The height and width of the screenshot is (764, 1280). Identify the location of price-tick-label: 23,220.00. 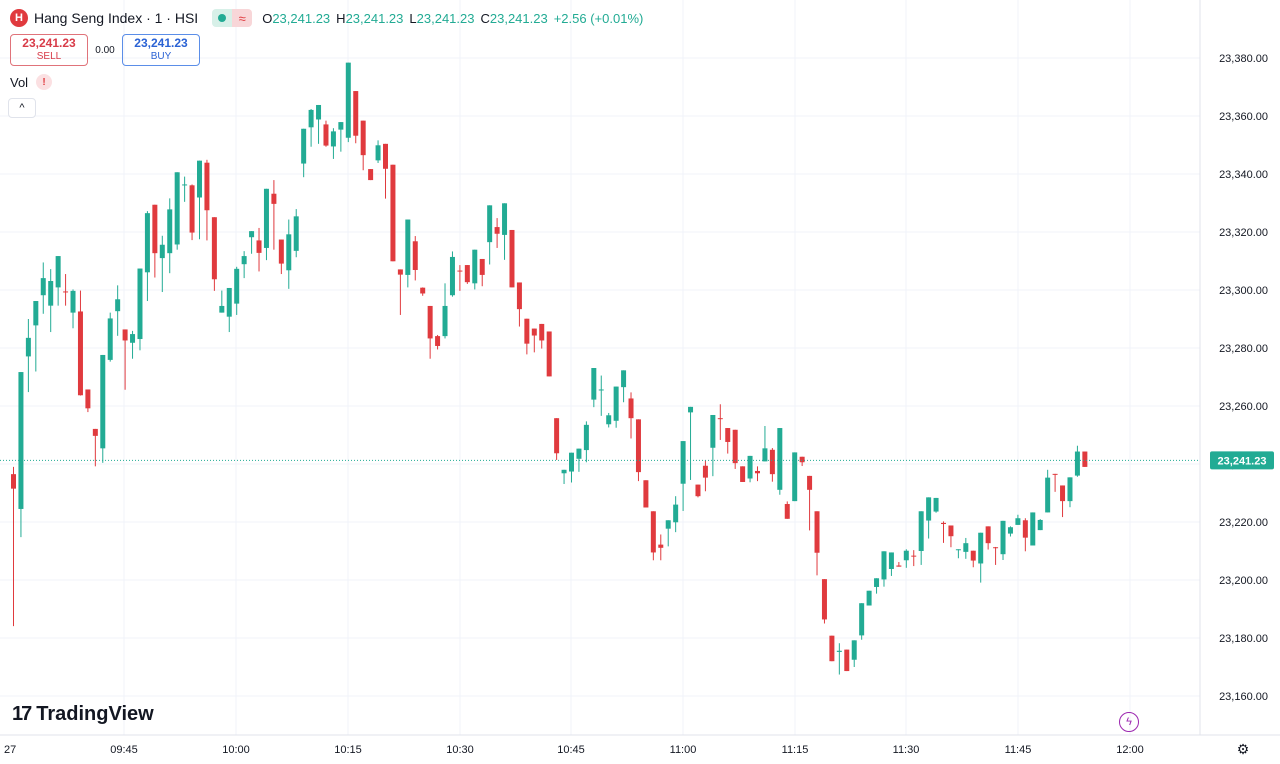
(1243, 523).